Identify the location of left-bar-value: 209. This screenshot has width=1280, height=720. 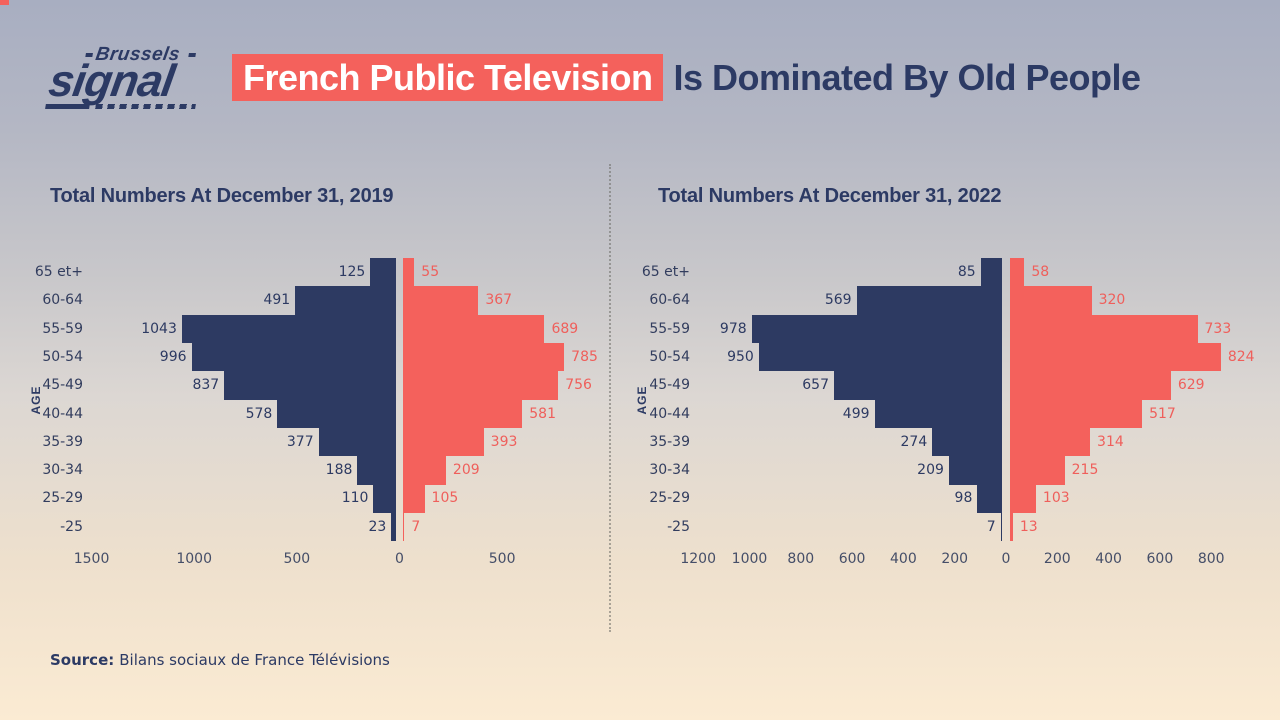
(930, 470).